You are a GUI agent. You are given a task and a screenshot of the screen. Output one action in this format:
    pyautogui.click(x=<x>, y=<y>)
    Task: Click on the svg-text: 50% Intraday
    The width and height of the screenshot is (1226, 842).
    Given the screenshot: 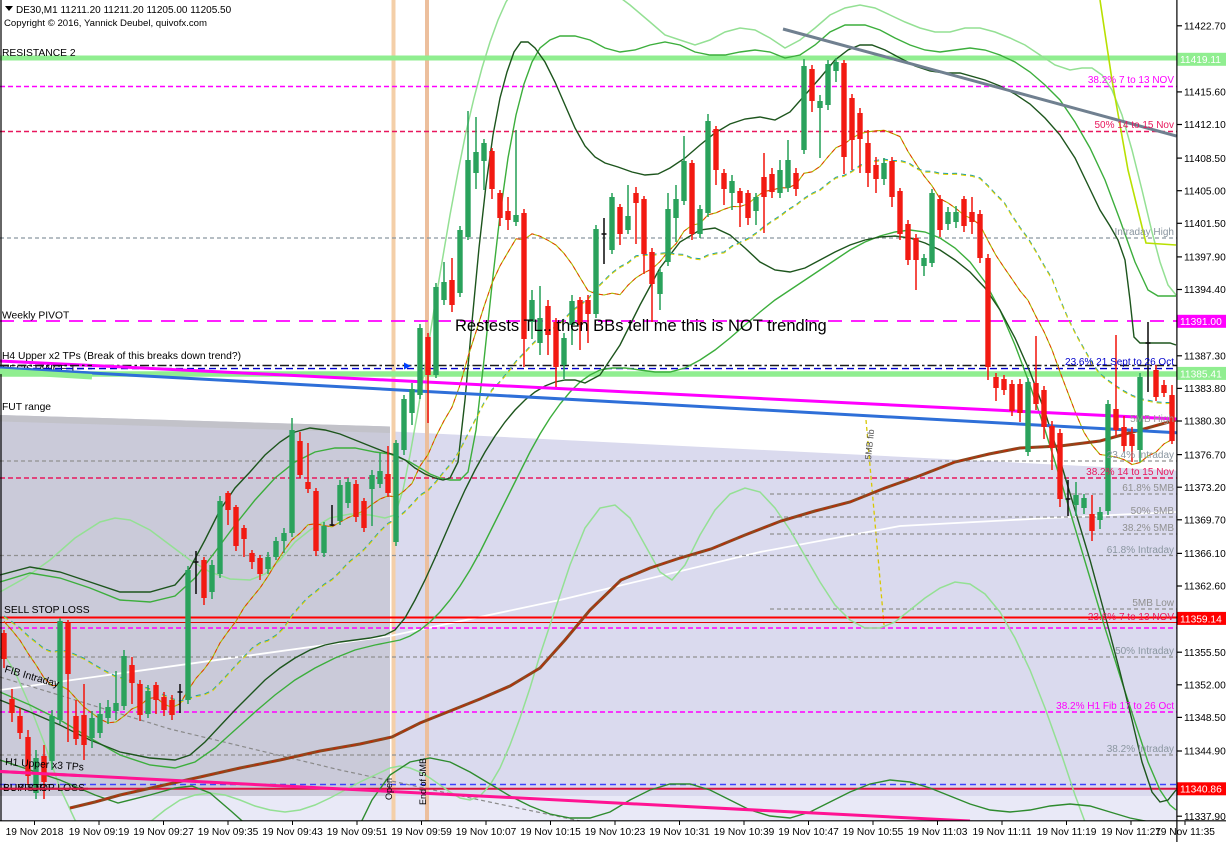 What is the action you would take?
    pyautogui.click(x=1144, y=651)
    